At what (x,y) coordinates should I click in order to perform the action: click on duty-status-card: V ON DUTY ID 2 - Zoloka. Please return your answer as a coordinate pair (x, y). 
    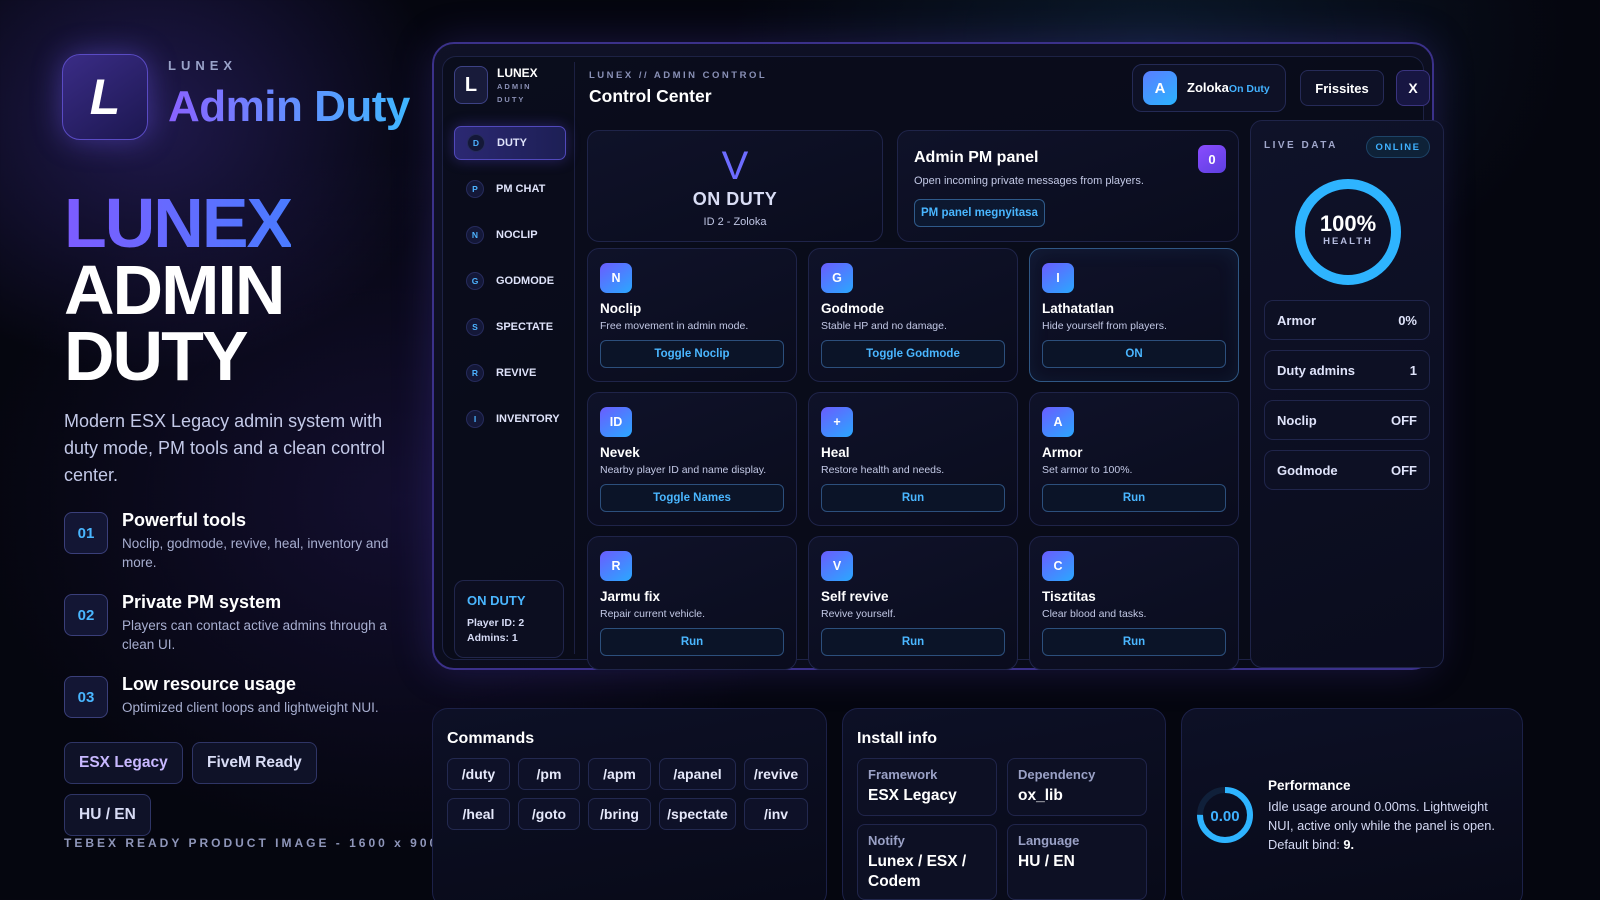
    Looking at the image, I should click on (735, 186).